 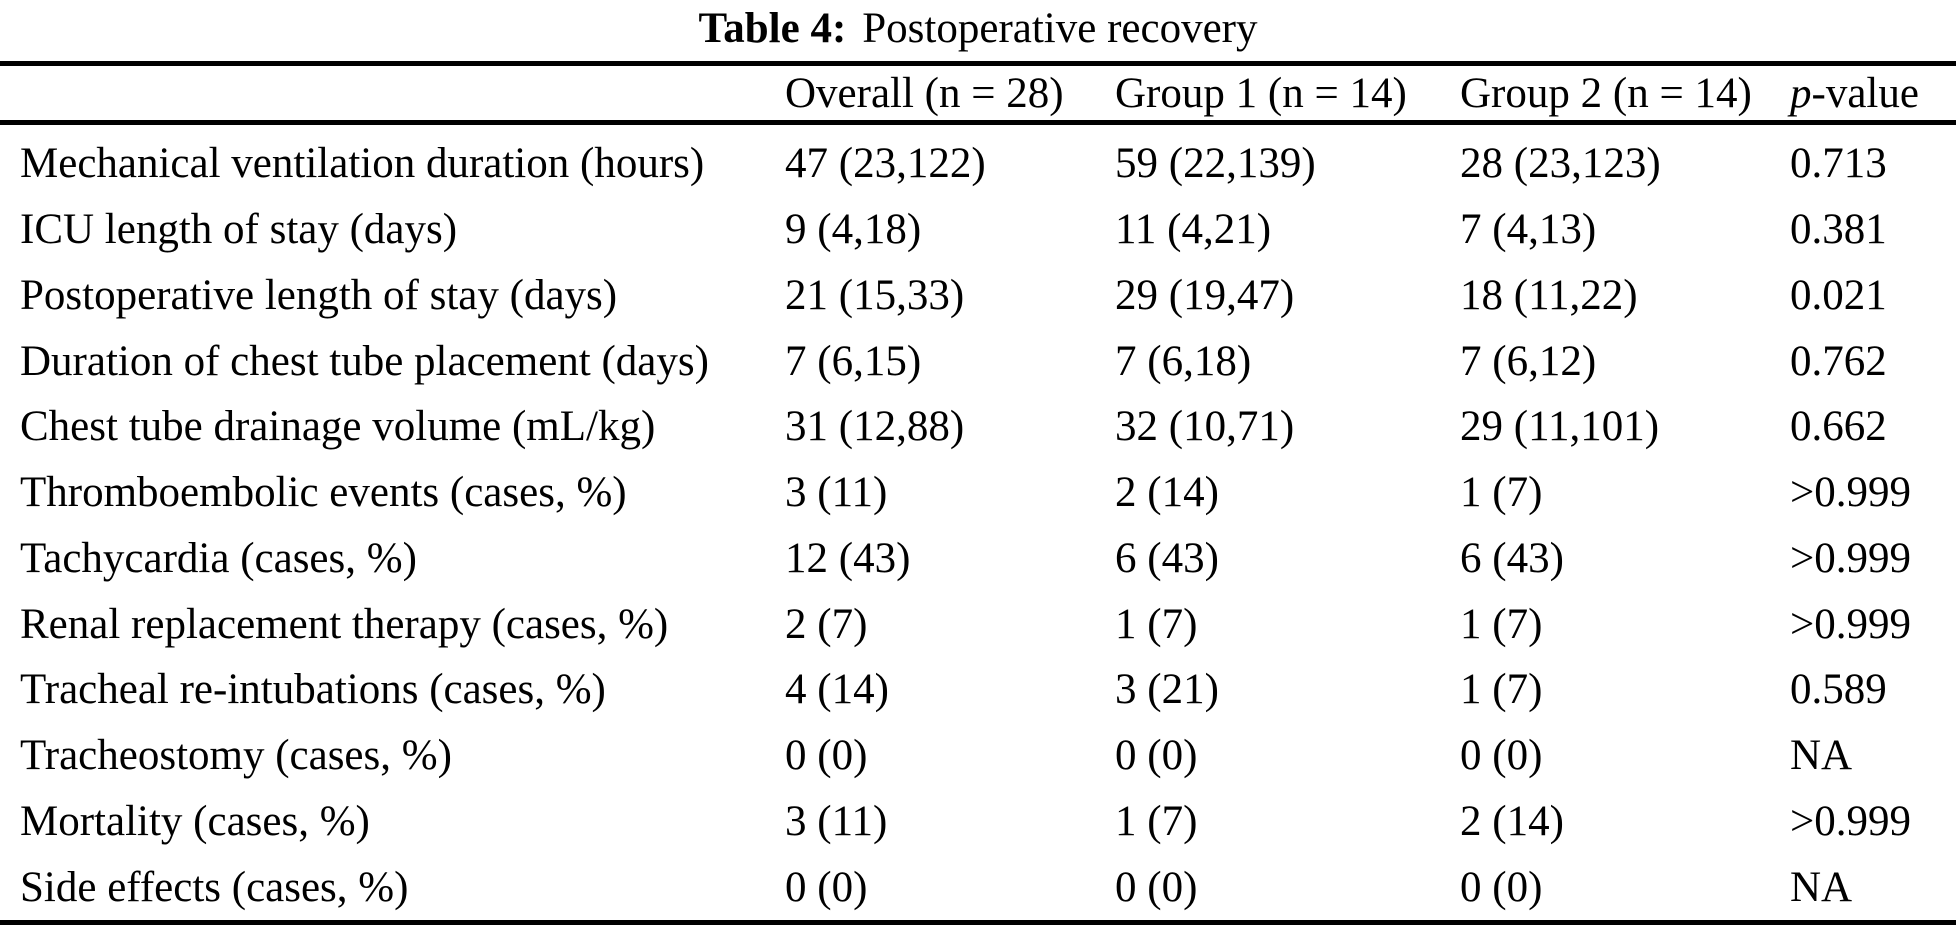 What do you see at coordinates (1205, 427) in the screenshot?
I see `cell-group1: 32 (10,71)` at bounding box center [1205, 427].